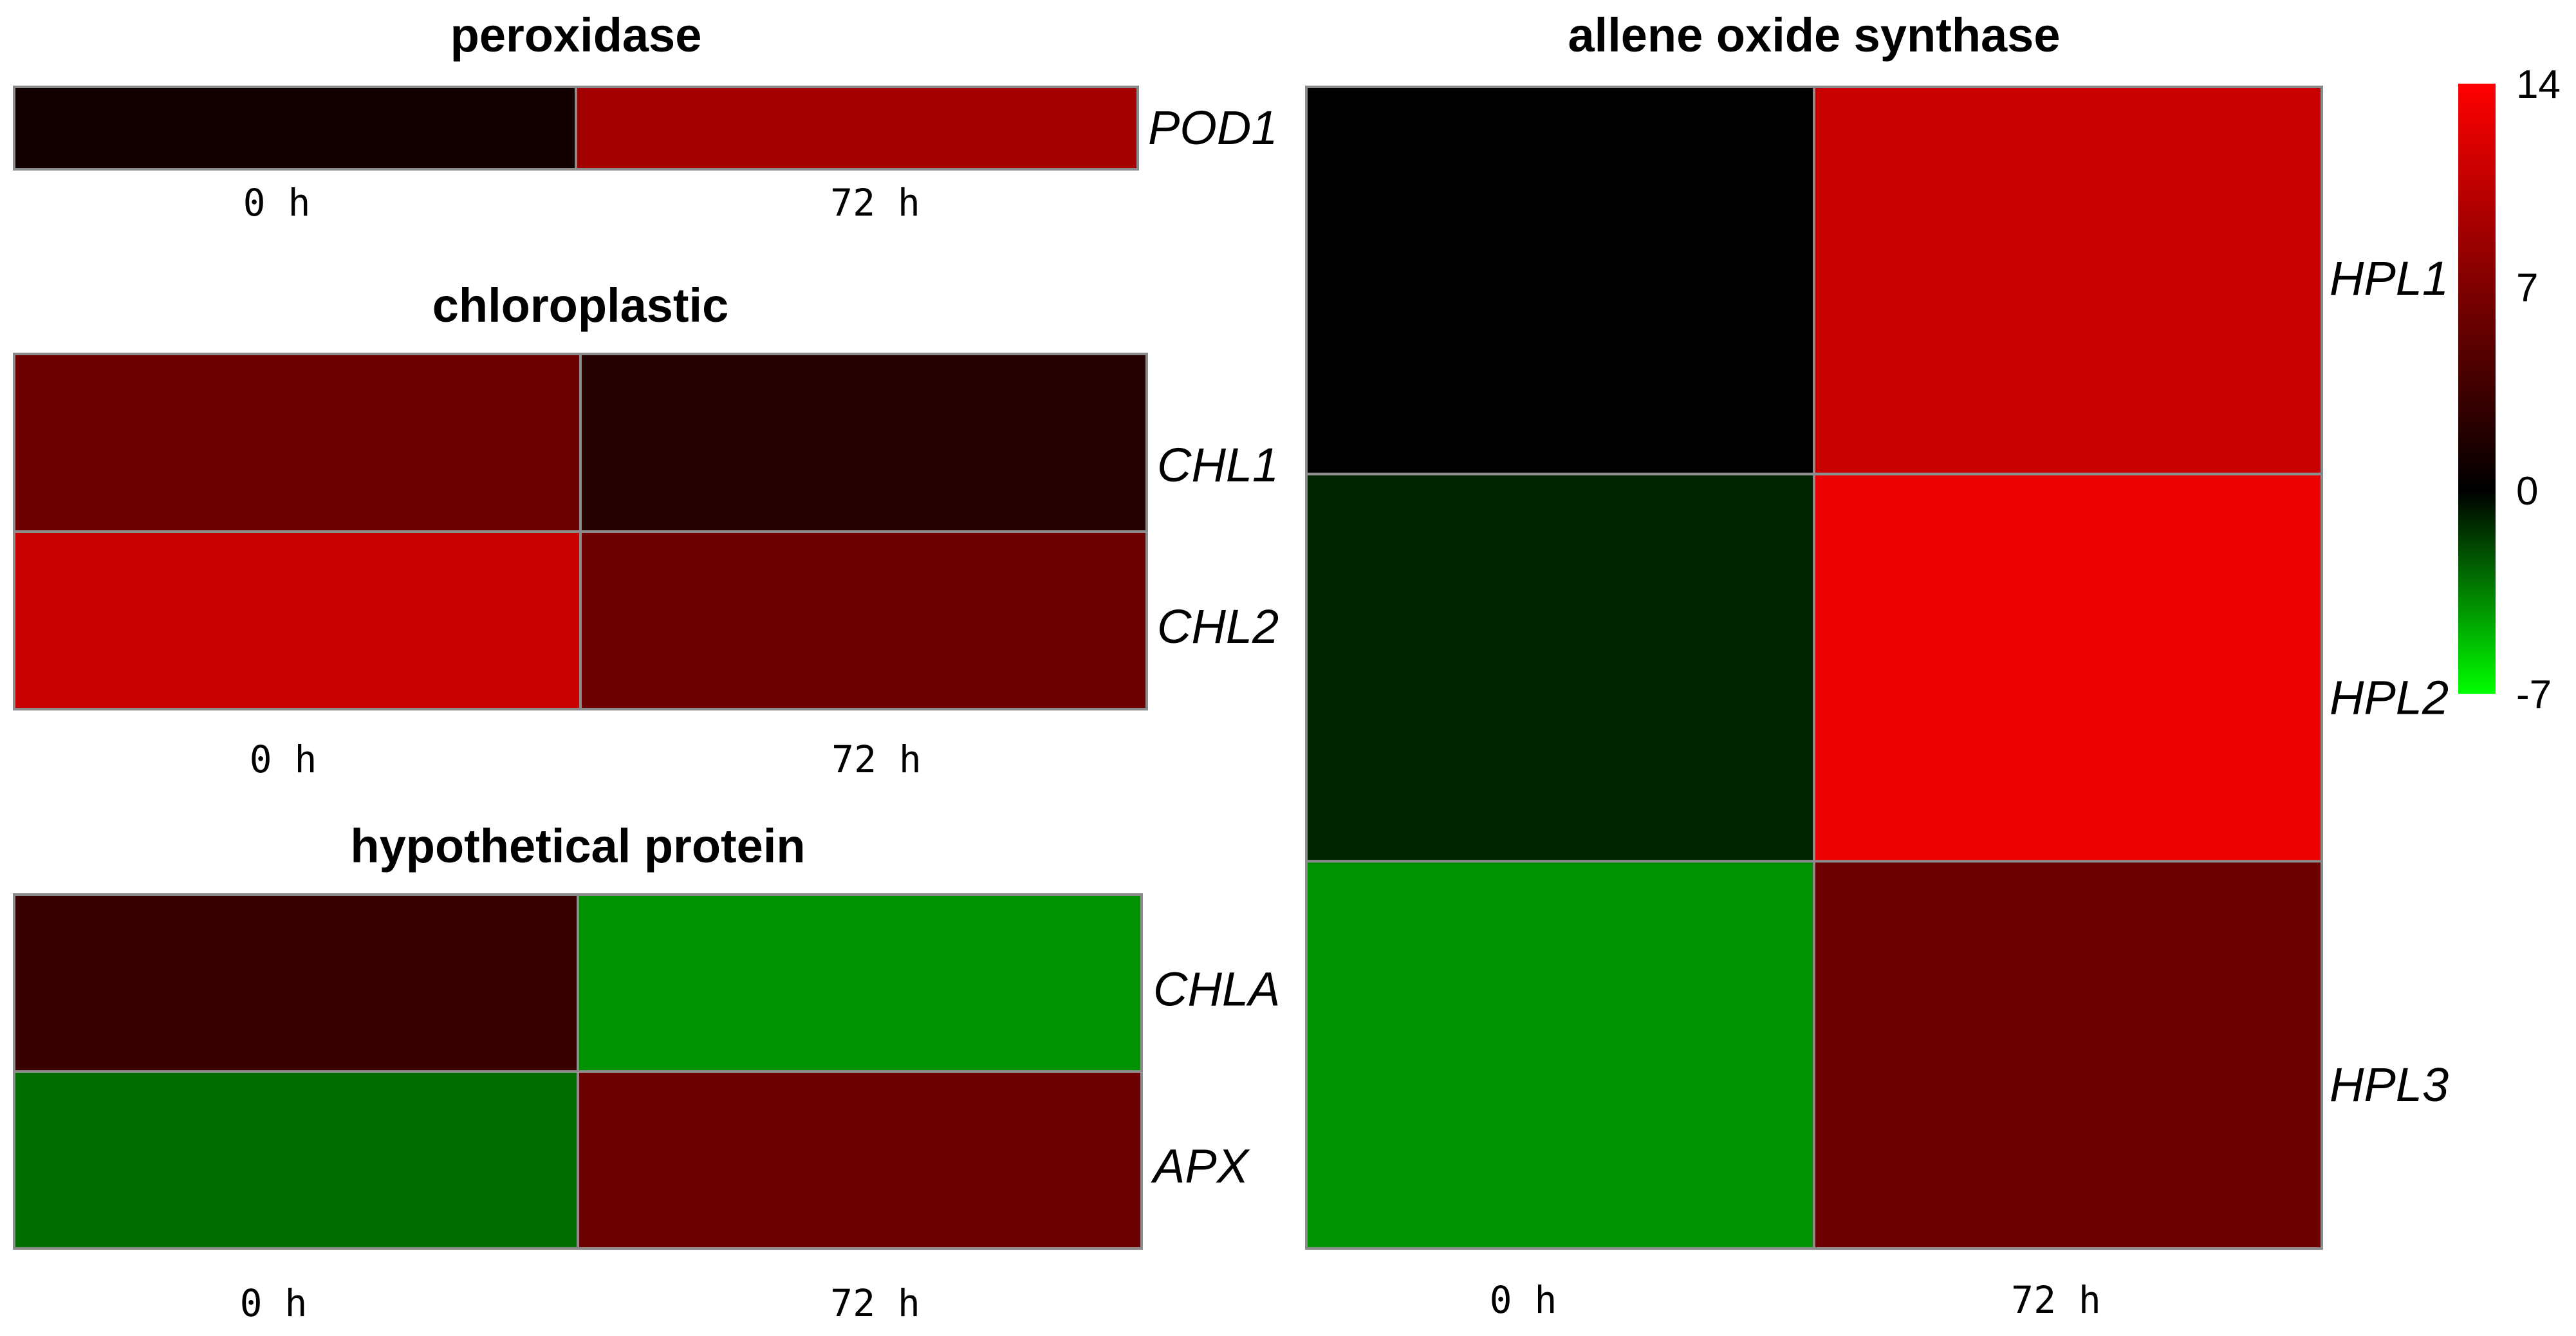 The height and width of the screenshot is (1336, 2576). Describe the element at coordinates (2389, 278) in the screenshot. I see `row-label: HPL1` at that location.